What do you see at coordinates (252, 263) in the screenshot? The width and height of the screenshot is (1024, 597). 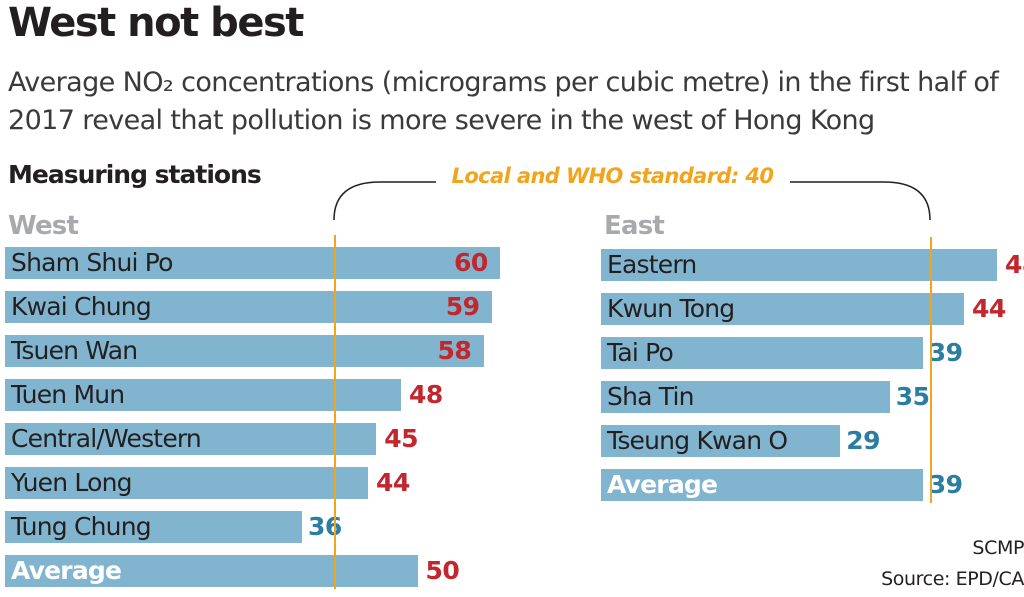 I see `west-bar-sham-shui-po` at bounding box center [252, 263].